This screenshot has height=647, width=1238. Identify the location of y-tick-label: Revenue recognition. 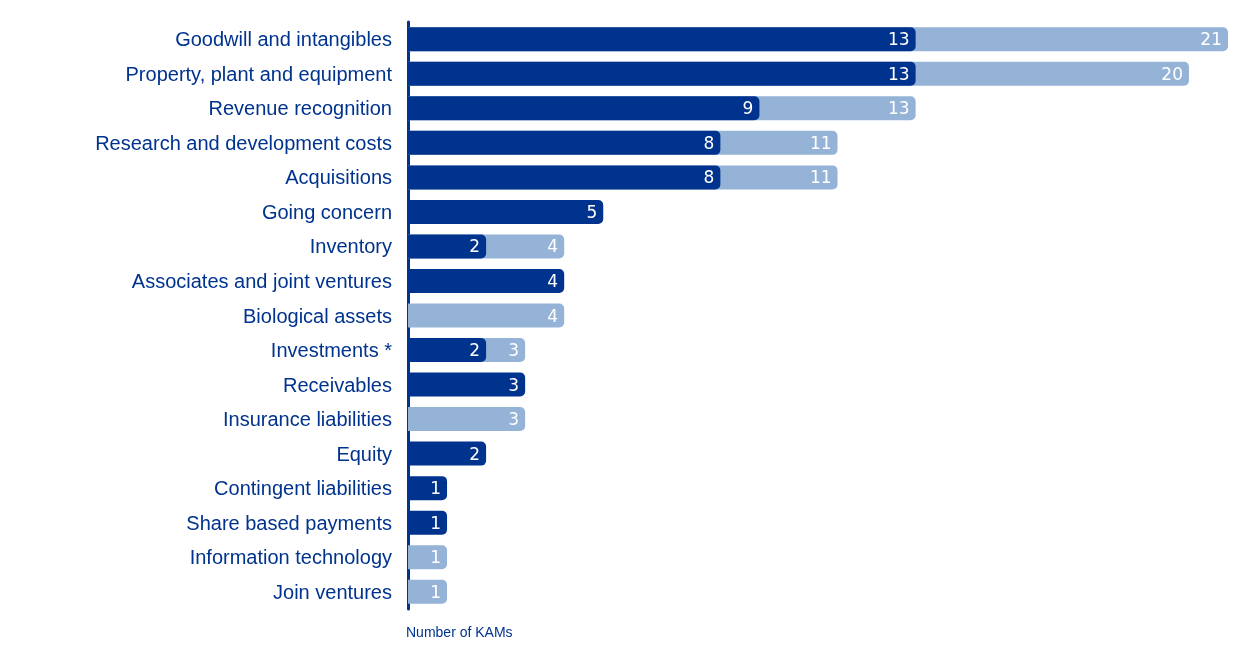
(300, 108).